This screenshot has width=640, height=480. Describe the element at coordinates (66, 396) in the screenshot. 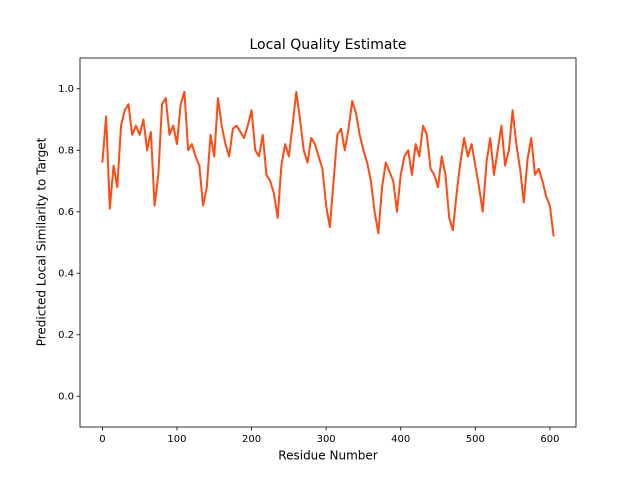

I see `y-tick-label: 0.0` at that location.